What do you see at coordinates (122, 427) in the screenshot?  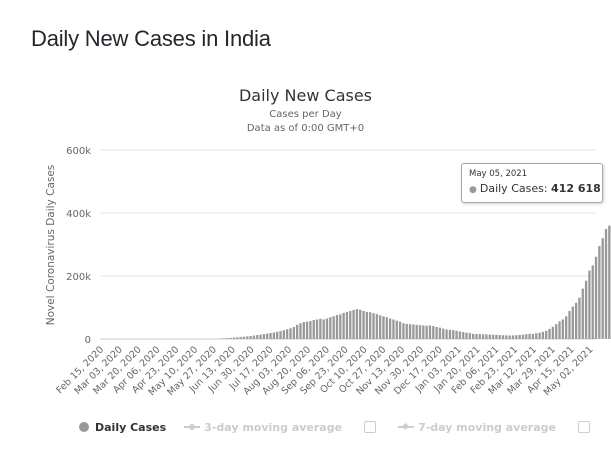 I see `legend-item-daily-cases: Daily Cases` at bounding box center [122, 427].